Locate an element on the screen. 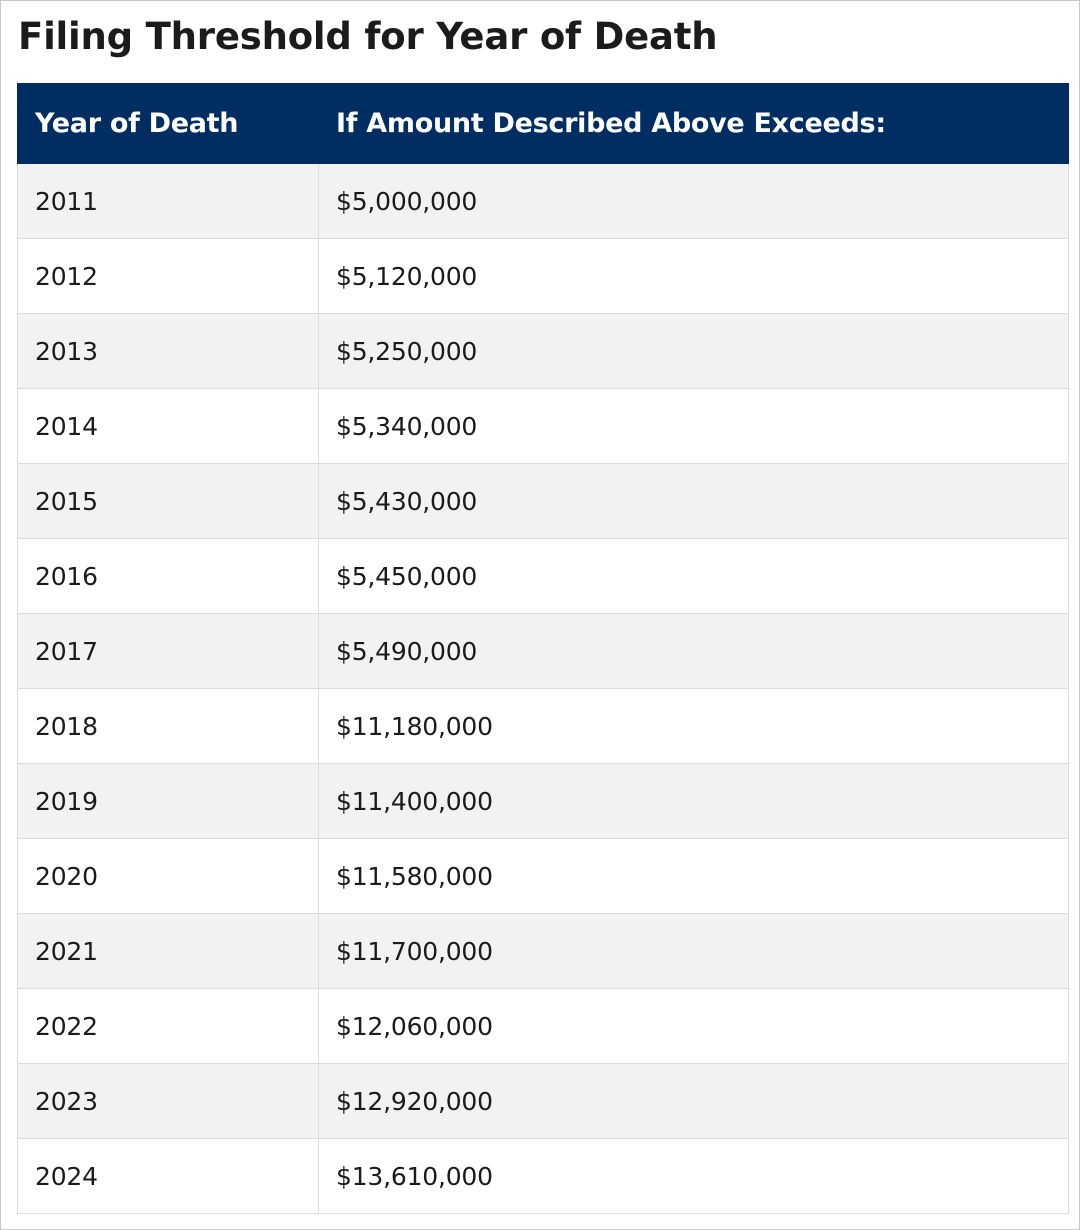  year-cell: 2021 is located at coordinates (168, 951).